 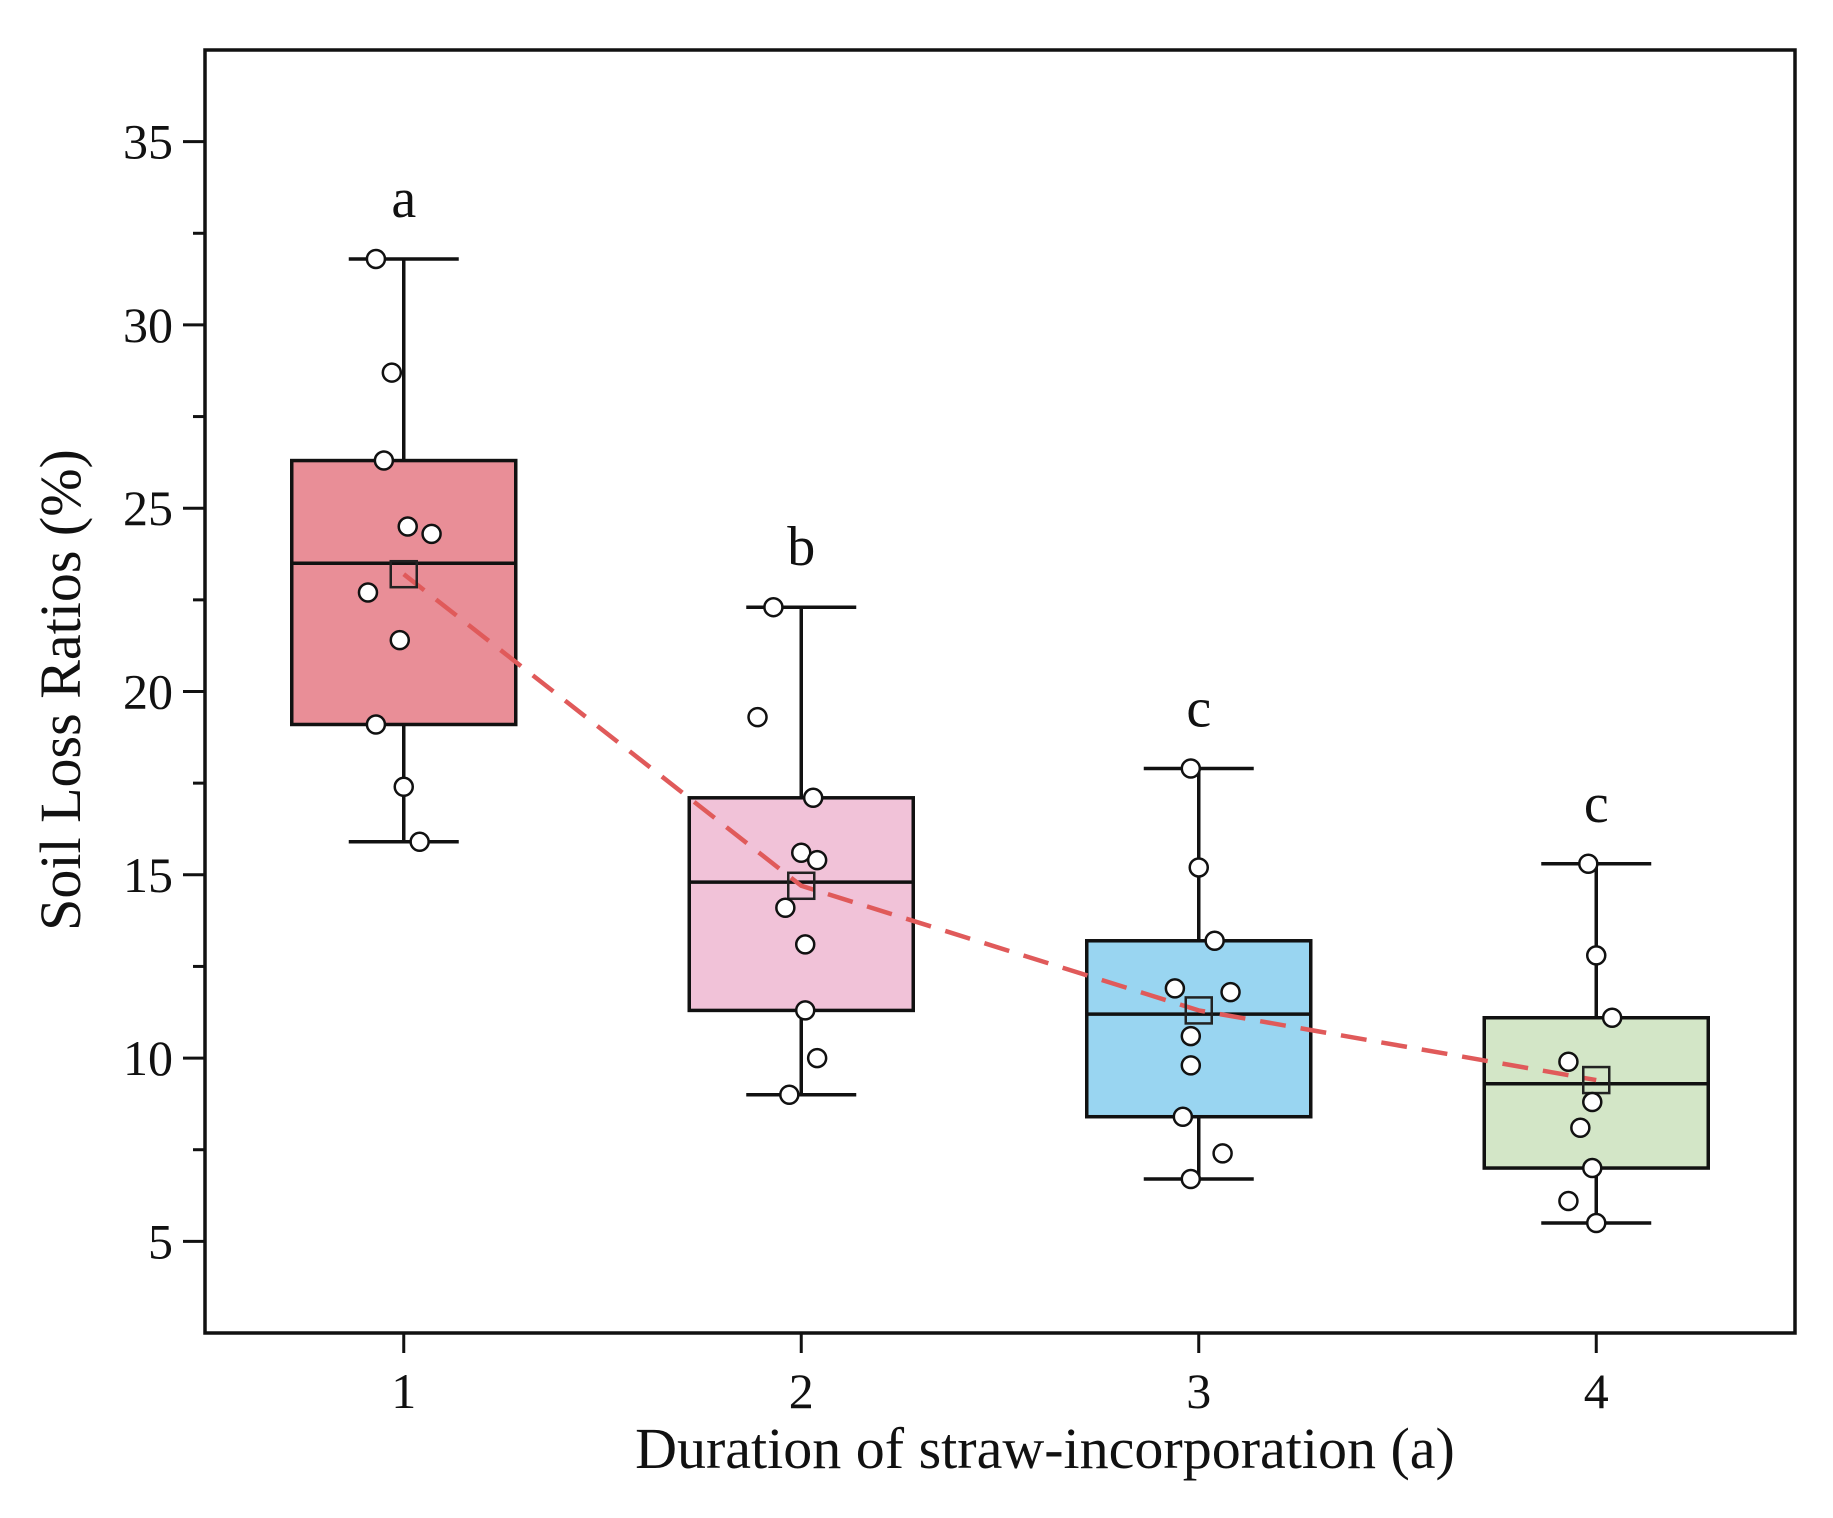 I want to click on box-group-3: c, so click(x=1199, y=929).